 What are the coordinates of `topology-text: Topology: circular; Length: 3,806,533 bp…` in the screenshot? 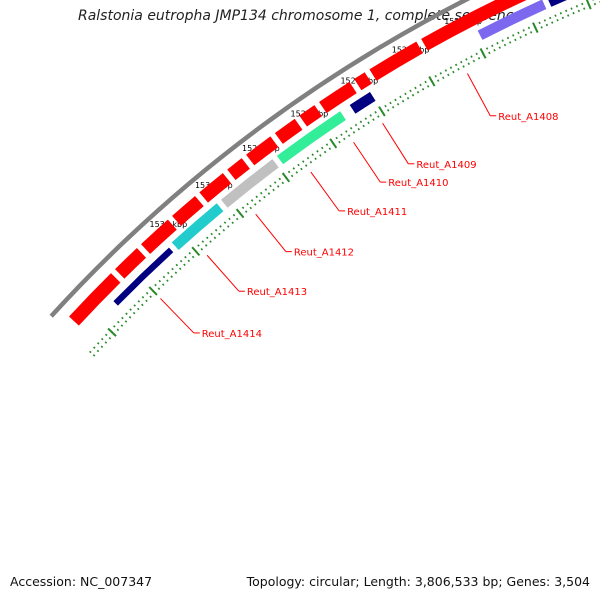 It's located at (418, 581).